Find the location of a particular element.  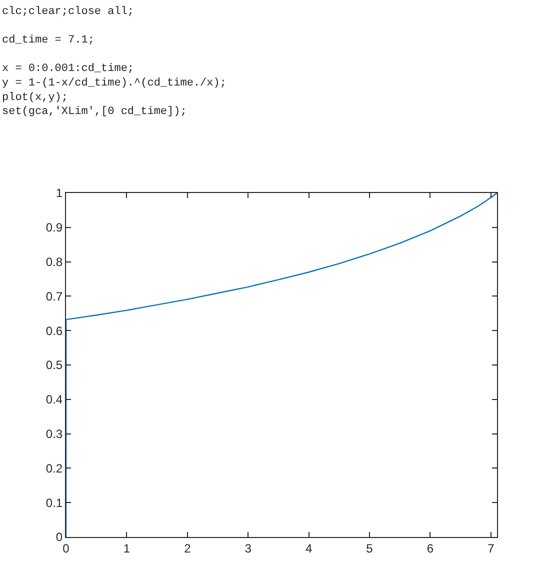

y-tick-label: 0.7 is located at coordinates (54, 296).